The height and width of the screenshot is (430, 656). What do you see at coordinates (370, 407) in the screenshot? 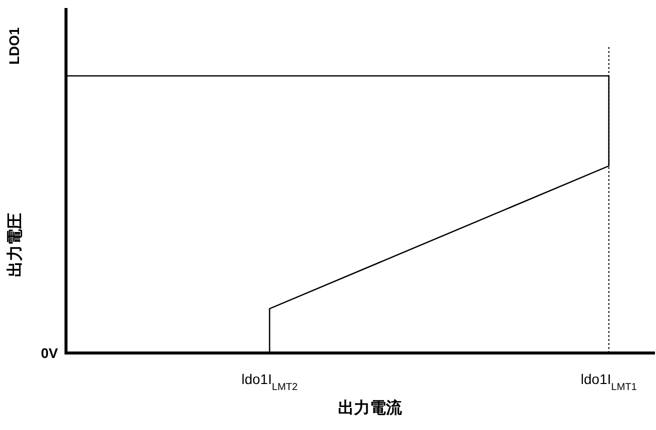
I see `x-axis-title: 出力電流` at bounding box center [370, 407].